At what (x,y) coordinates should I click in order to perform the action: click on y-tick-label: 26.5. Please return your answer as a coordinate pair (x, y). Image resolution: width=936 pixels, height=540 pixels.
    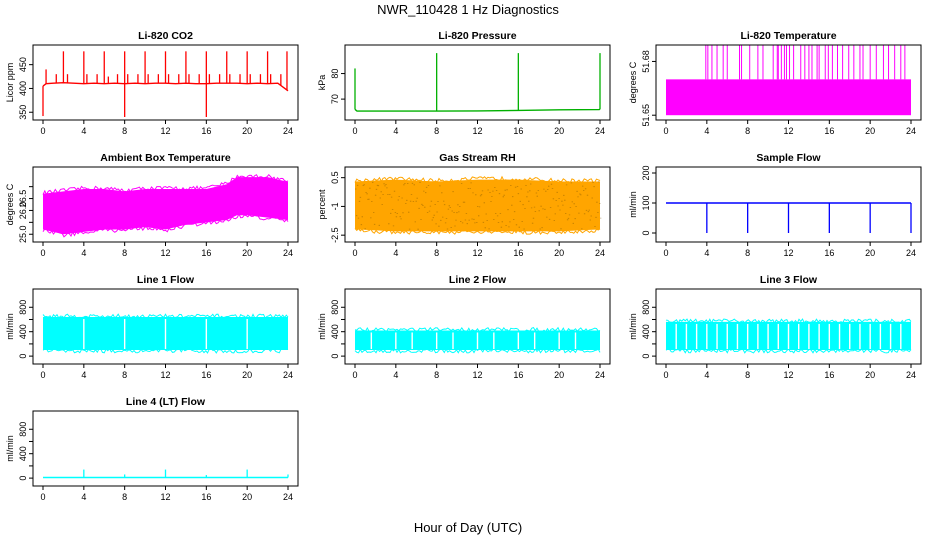
    Looking at the image, I should click on (23, 199).